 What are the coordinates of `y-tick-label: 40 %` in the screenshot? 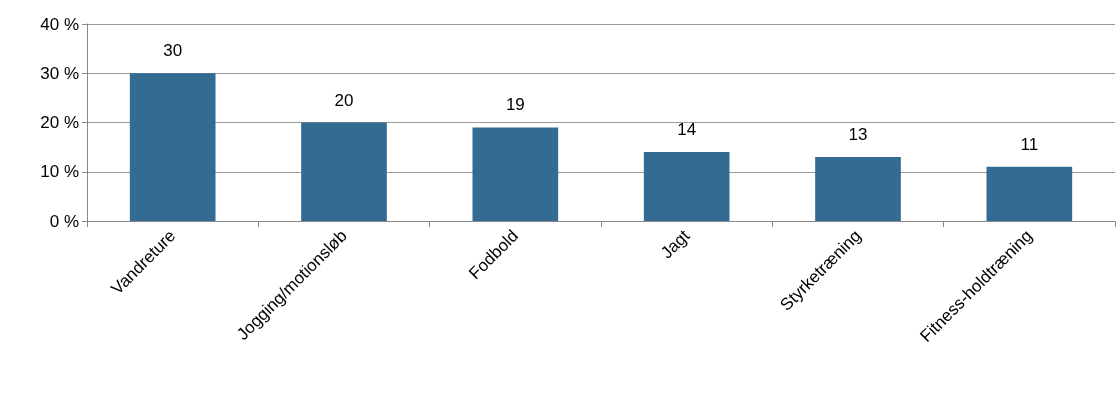 It's located at (59, 24).